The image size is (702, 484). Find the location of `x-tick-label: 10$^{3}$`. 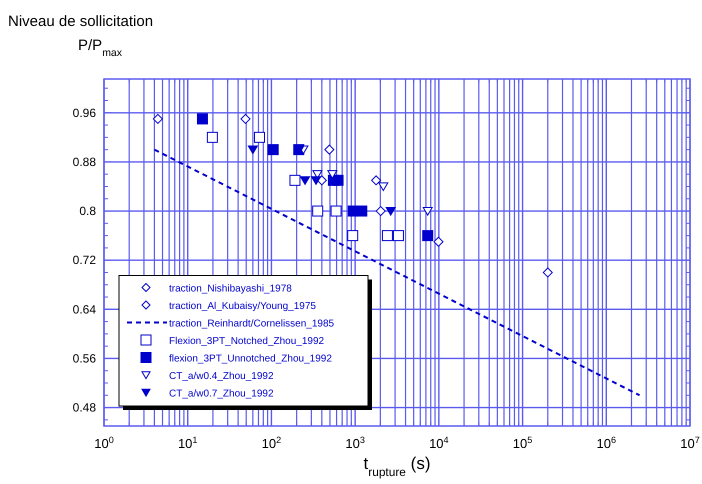

x-tick-label: 10$^{3}$ is located at coordinates (355, 443).